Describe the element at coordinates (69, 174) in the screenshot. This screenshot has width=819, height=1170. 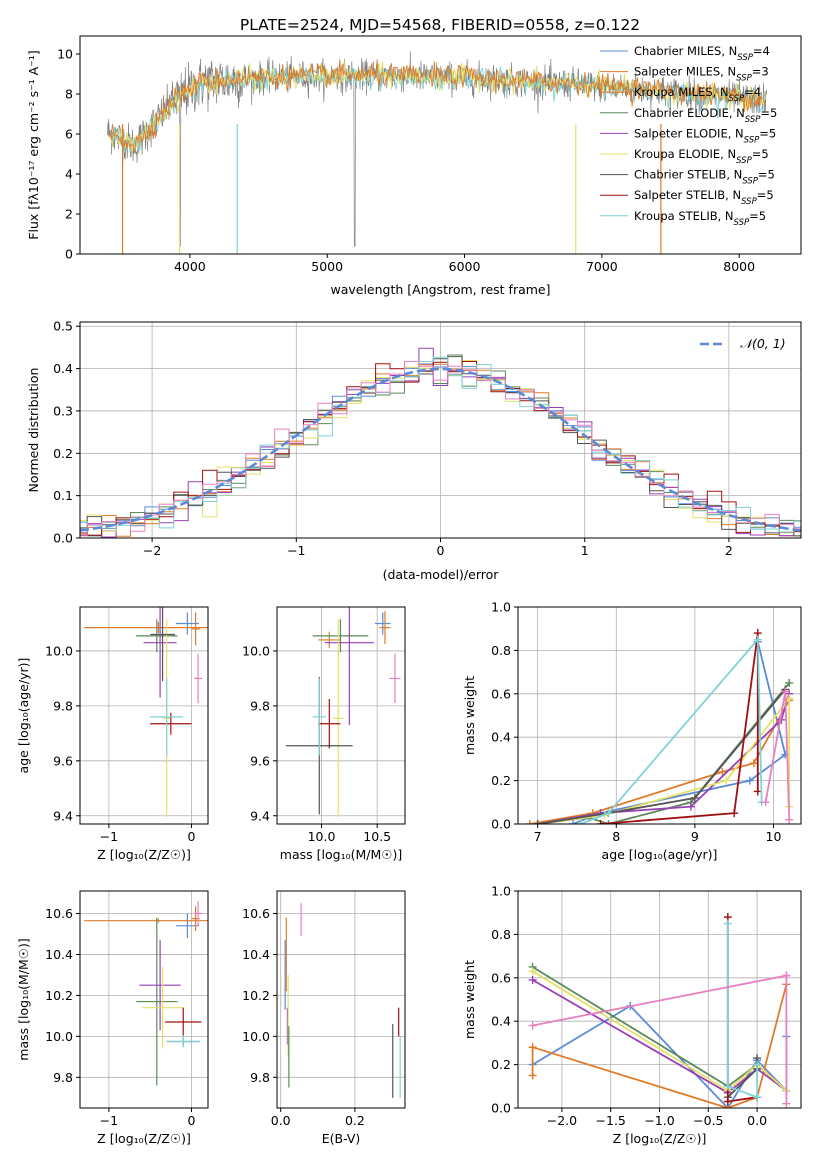
I see `y-tick-label: 4` at that location.